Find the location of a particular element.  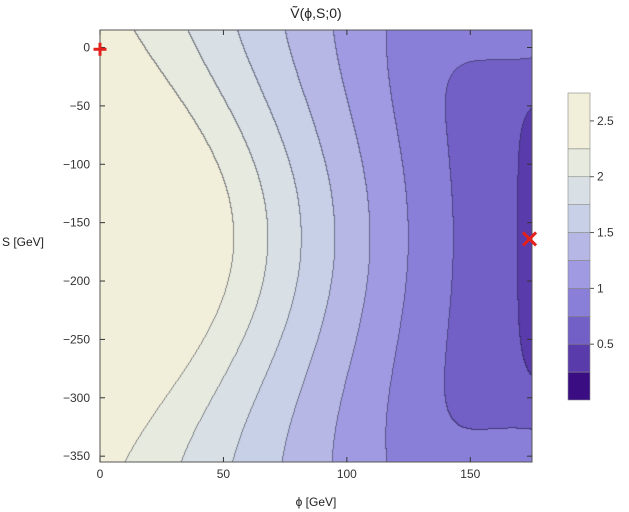

x-tick-label: 150 is located at coordinates (470, 474).